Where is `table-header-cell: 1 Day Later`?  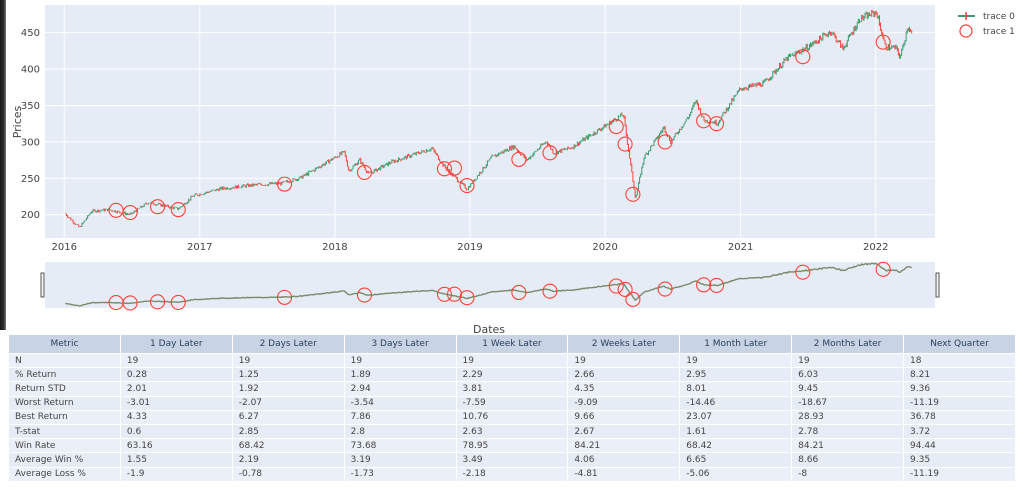 table-header-cell: 1 Day Later is located at coordinates (176, 344).